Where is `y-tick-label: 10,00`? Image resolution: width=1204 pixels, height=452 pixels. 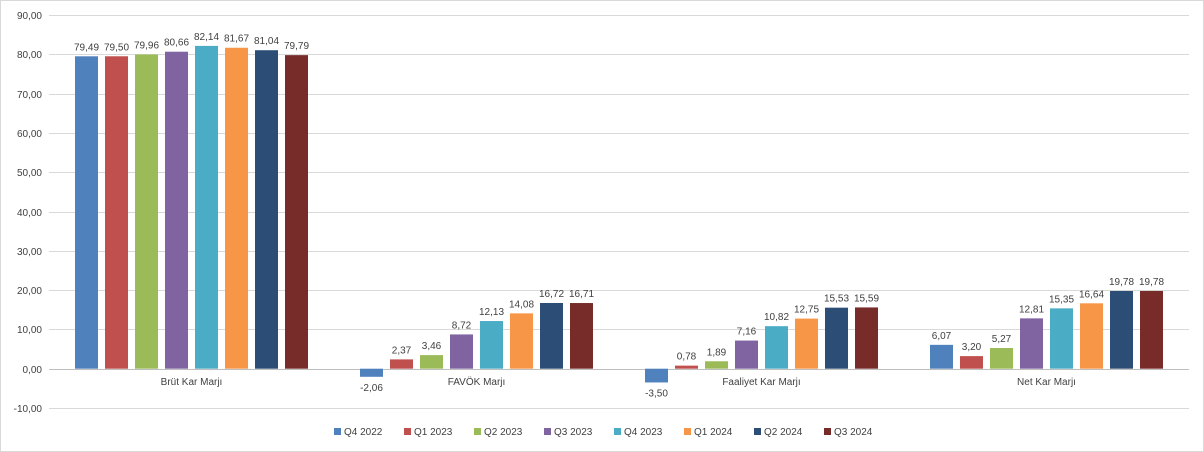
y-tick-label: 10,00 is located at coordinates (29, 330).